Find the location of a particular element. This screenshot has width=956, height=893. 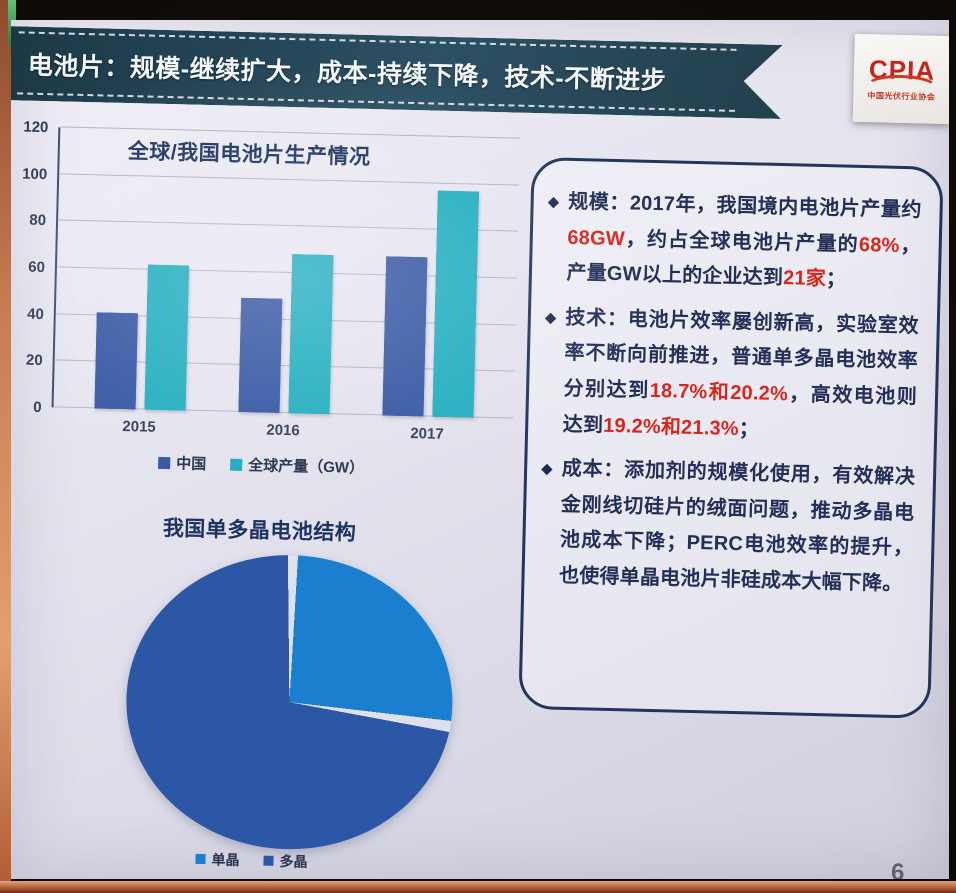

text-segment: 规模：2017年，我国境内电池片产量约 is located at coordinates (744, 206).